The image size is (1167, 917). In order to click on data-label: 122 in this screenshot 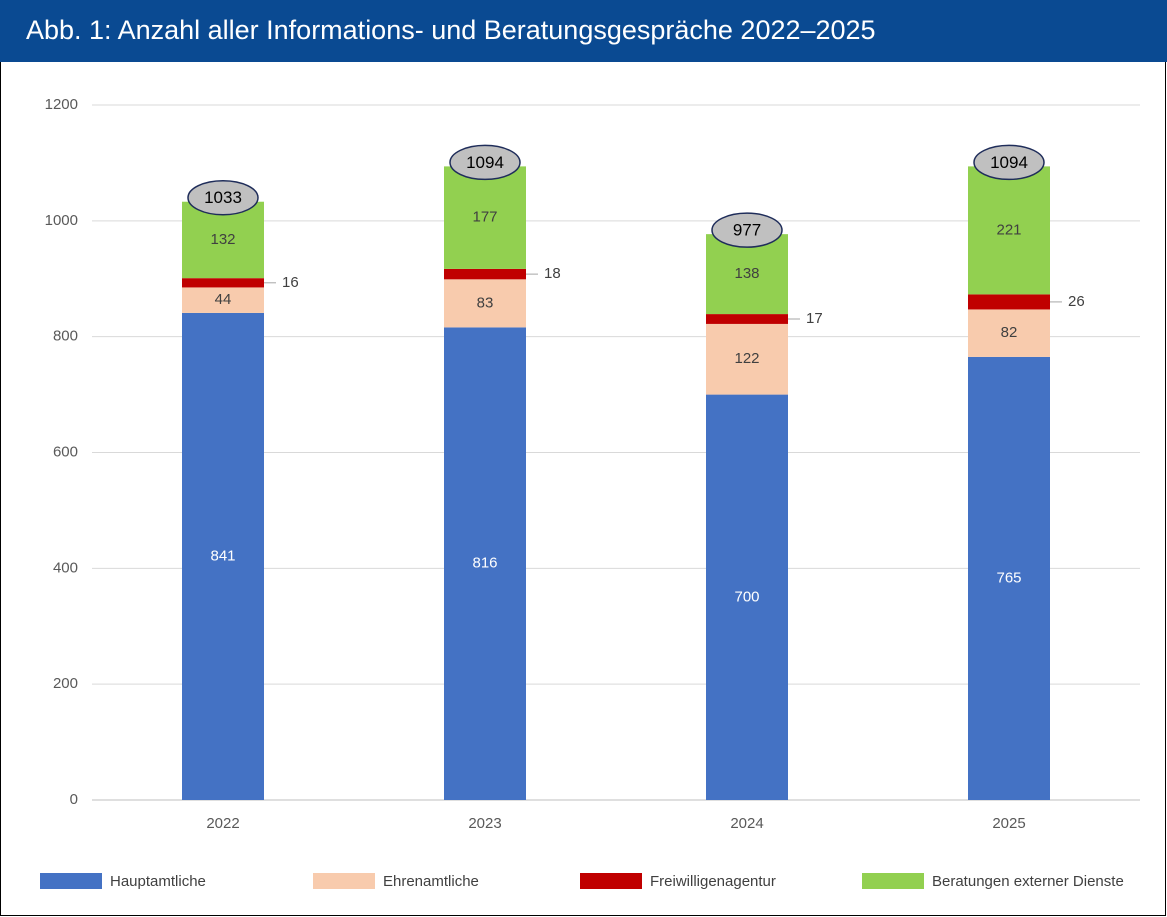, I will do `click(746, 358)`.